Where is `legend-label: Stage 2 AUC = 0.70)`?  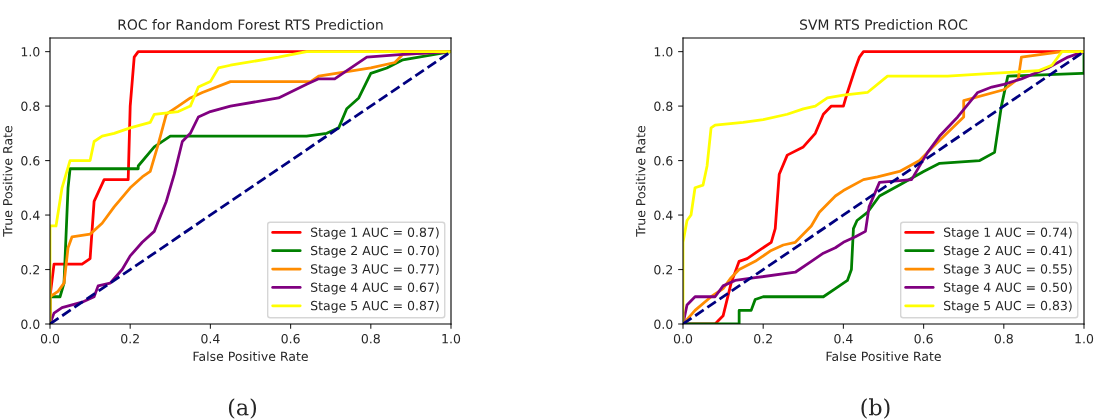
legend-label: Stage 2 AUC = 0.70) is located at coordinates (375, 251).